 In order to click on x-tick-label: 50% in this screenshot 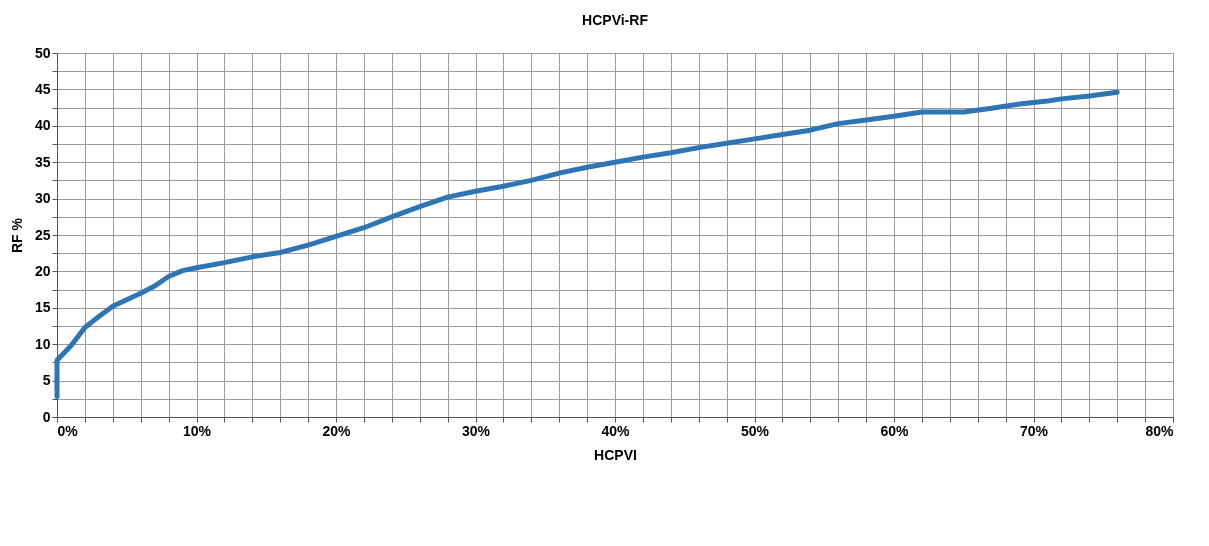, I will do `click(755, 430)`.